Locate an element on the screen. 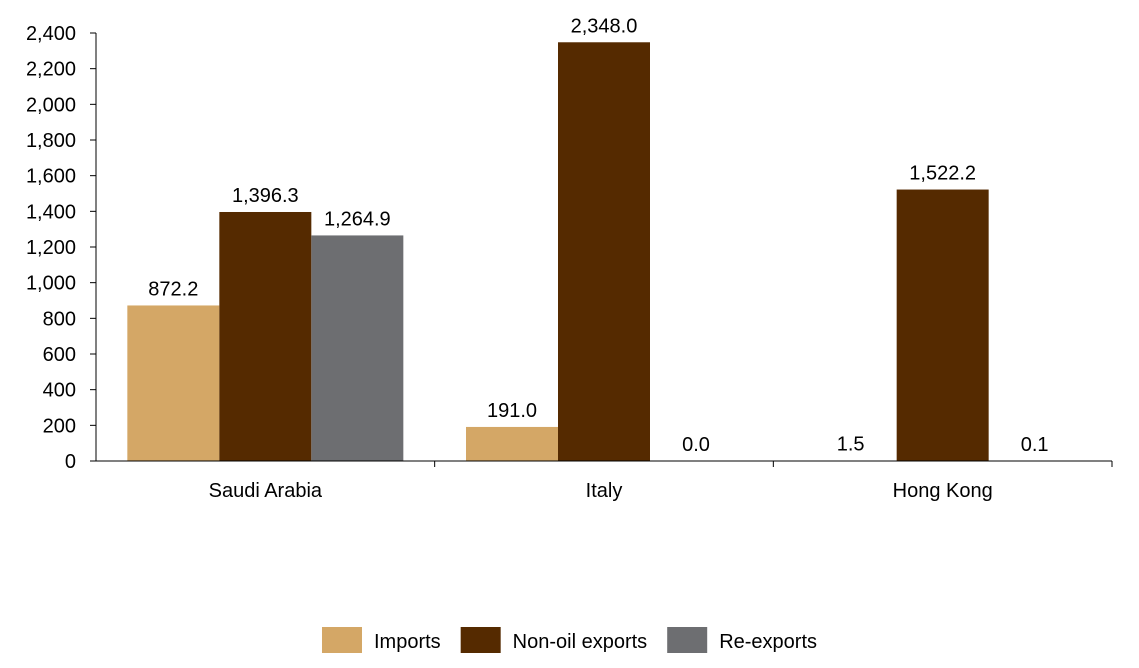  y-tick-label: 1,000 is located at coordinates (51, 284).